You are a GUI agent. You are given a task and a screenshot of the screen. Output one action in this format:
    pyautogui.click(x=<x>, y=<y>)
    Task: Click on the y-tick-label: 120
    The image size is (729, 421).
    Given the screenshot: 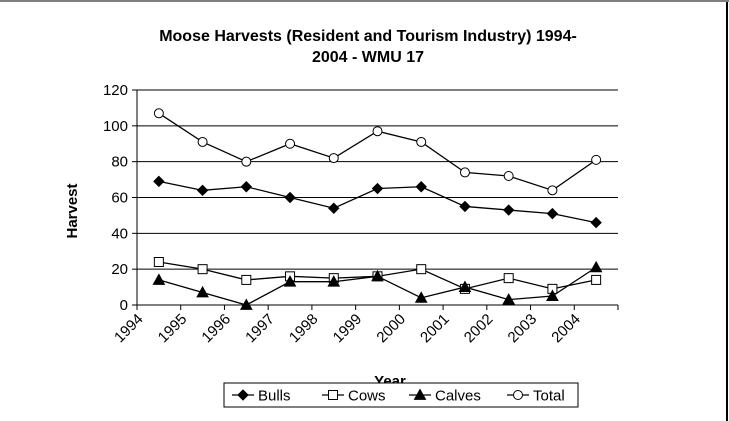 What is the action you would take?
    pyautogui.click(x=115, y=90)
    